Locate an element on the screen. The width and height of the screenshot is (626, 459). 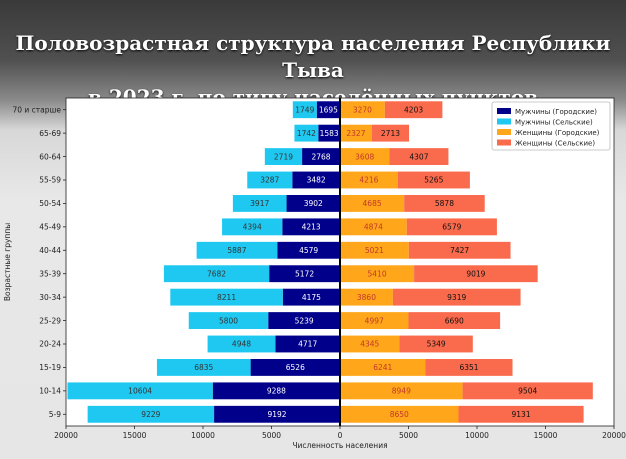
data-label-male-urban: 9192 is located at coordinates (276, 414).